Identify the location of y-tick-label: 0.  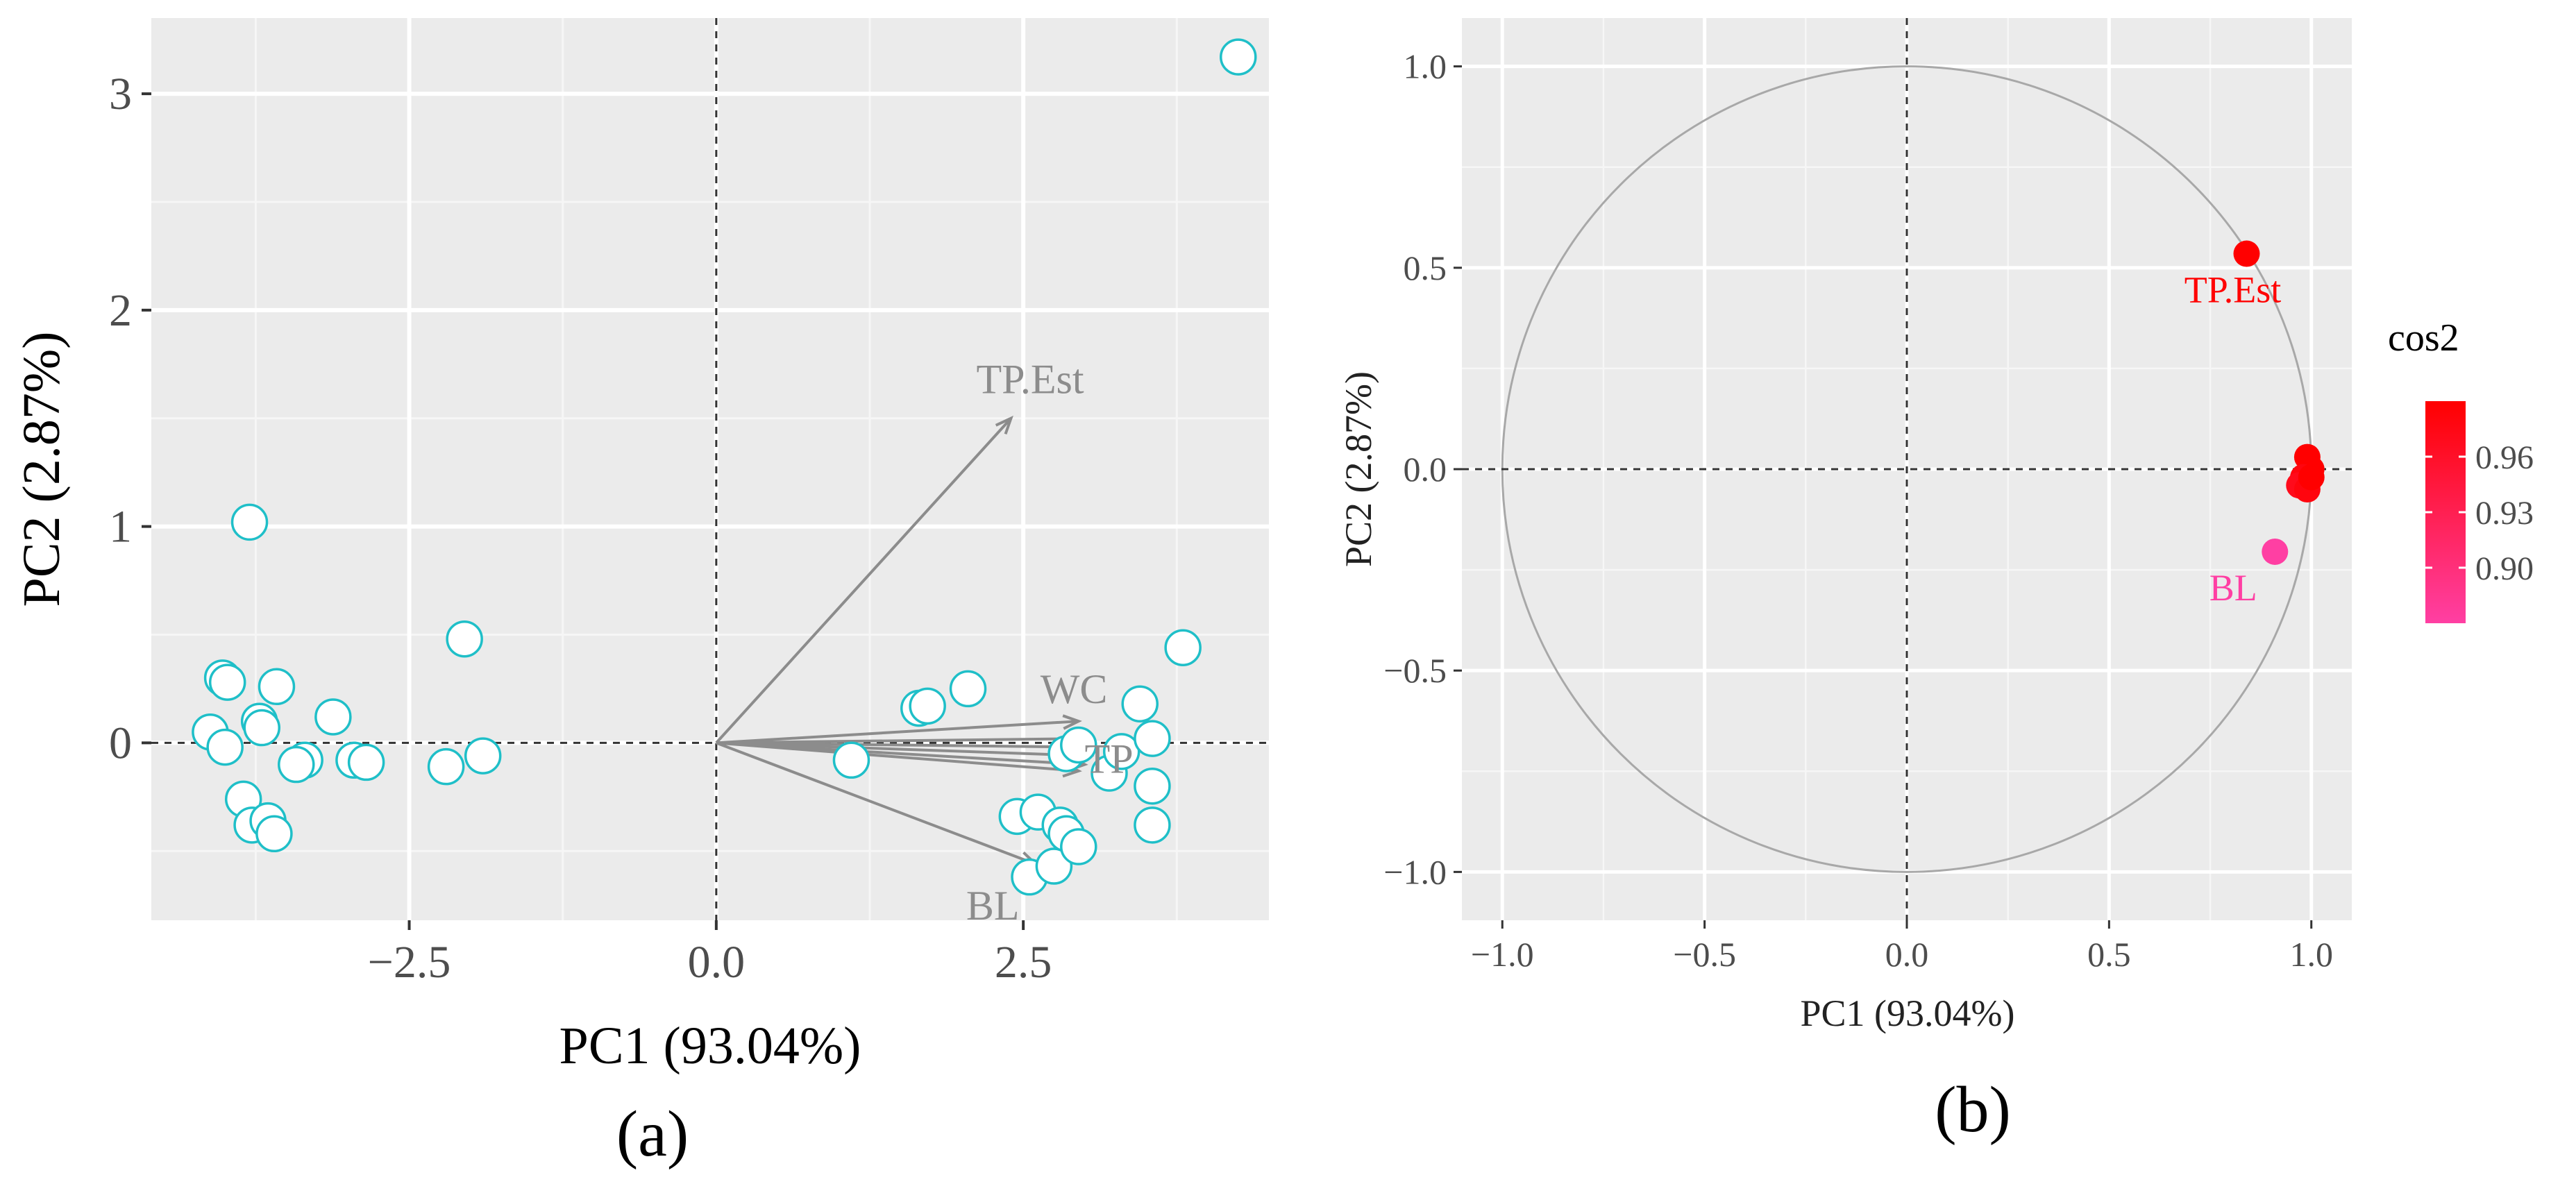
(120, 743).